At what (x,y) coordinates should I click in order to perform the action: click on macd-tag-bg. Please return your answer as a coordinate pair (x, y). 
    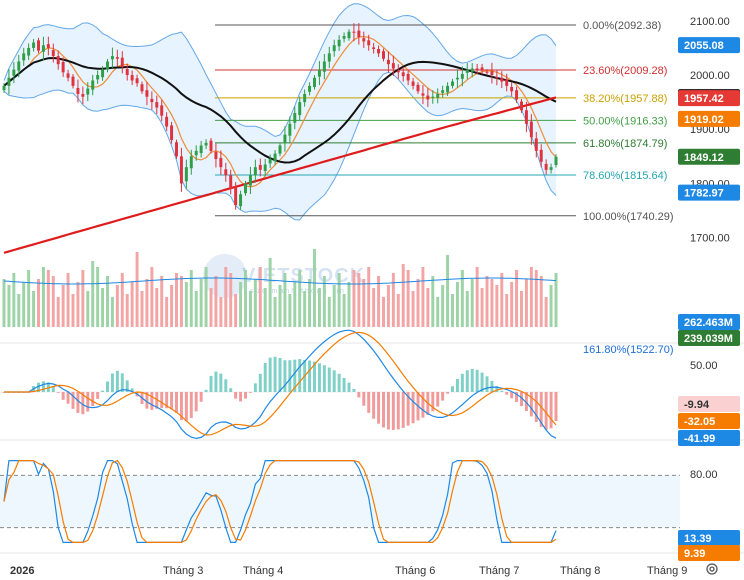
    Looking at the image, I should click on (709, 438).